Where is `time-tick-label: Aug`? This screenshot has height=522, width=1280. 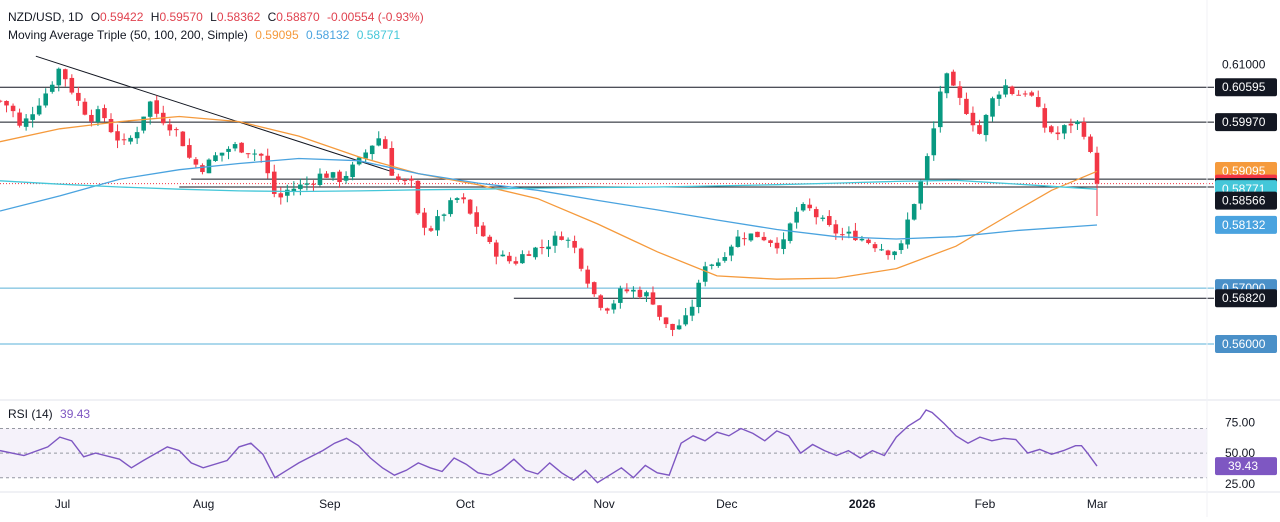 time-tick-label: Aug is located at coordinates (203, 504).